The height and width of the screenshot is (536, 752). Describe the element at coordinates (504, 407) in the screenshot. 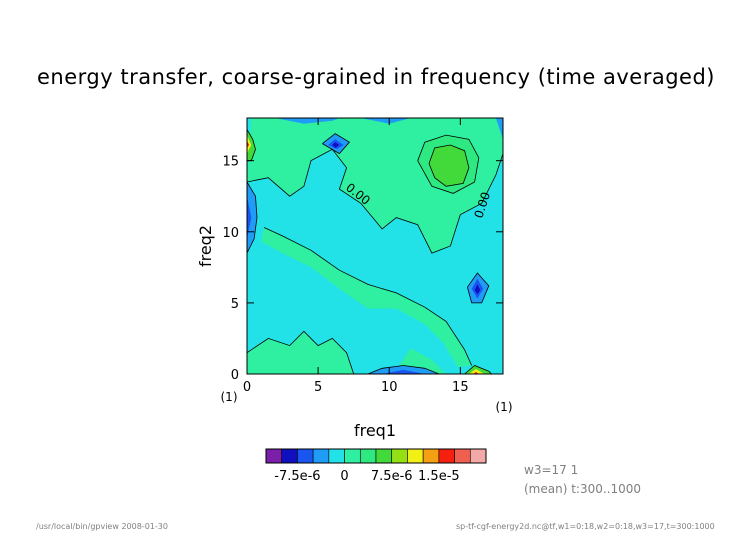

I see `x-axis-unit: (1)` at that location.